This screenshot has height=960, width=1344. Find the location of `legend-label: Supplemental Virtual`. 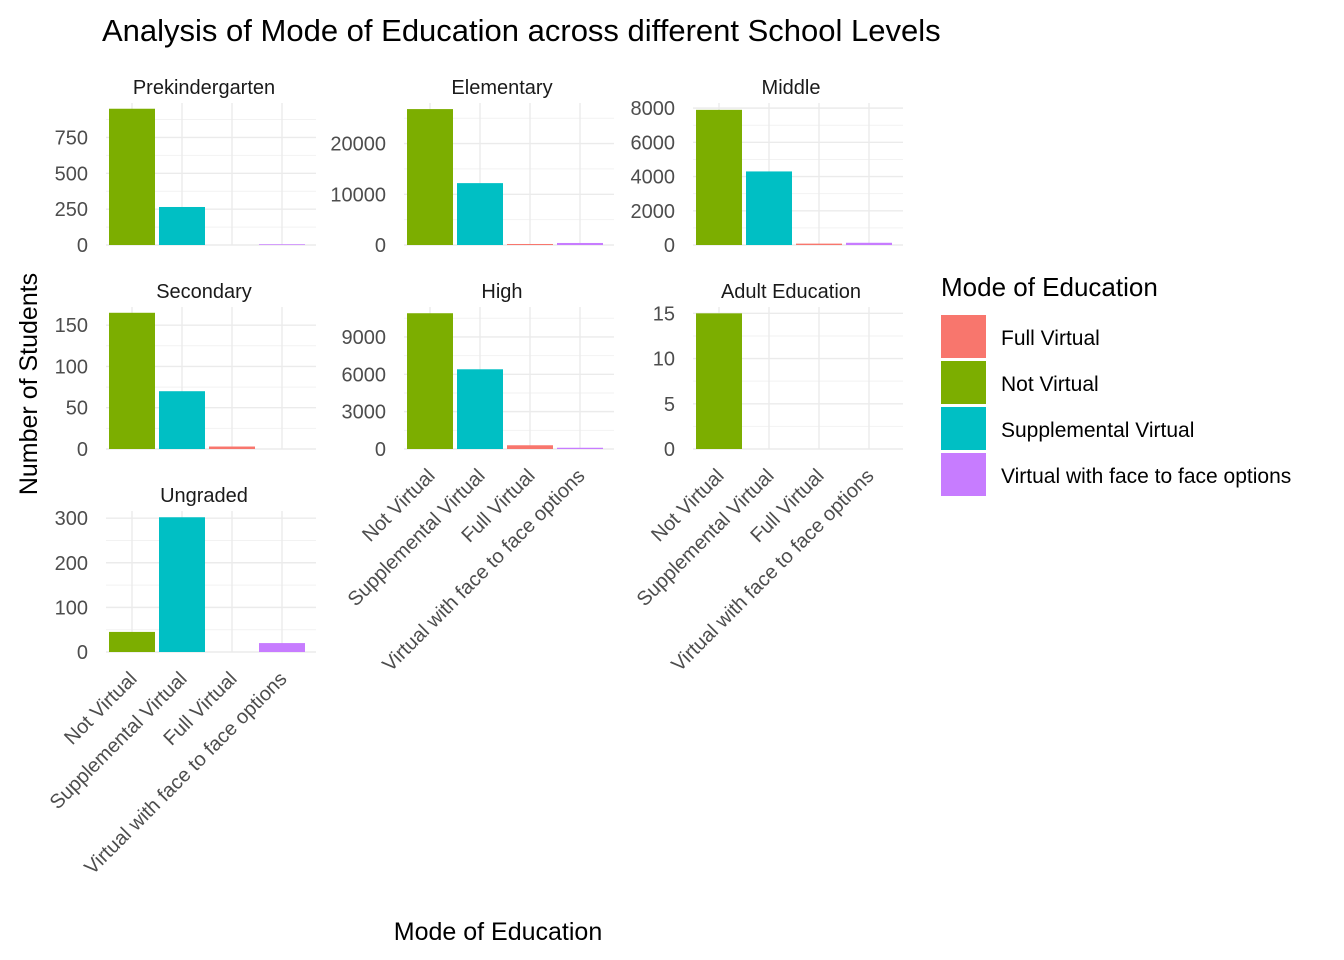

legend-label: Supplemental Virtual is located at coordinates (1097, 430).